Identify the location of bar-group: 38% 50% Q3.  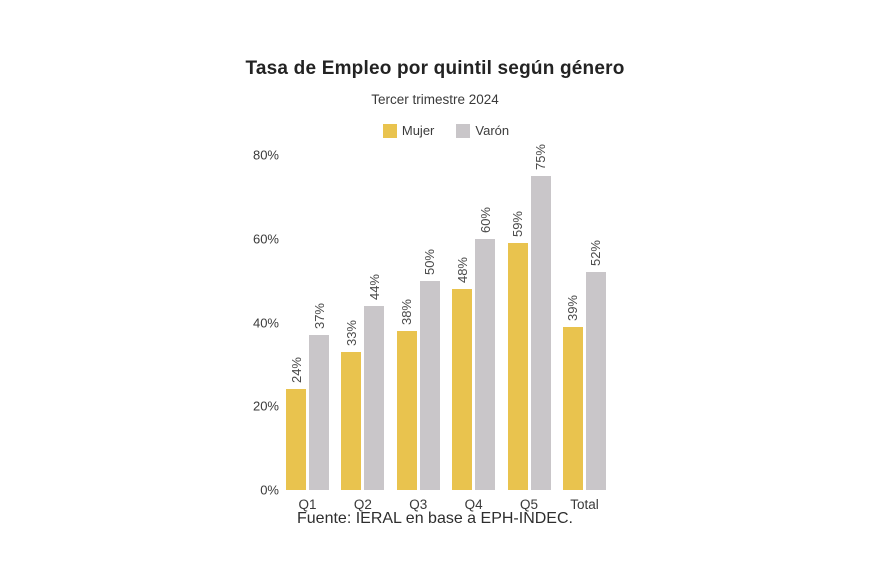
(418, 333).